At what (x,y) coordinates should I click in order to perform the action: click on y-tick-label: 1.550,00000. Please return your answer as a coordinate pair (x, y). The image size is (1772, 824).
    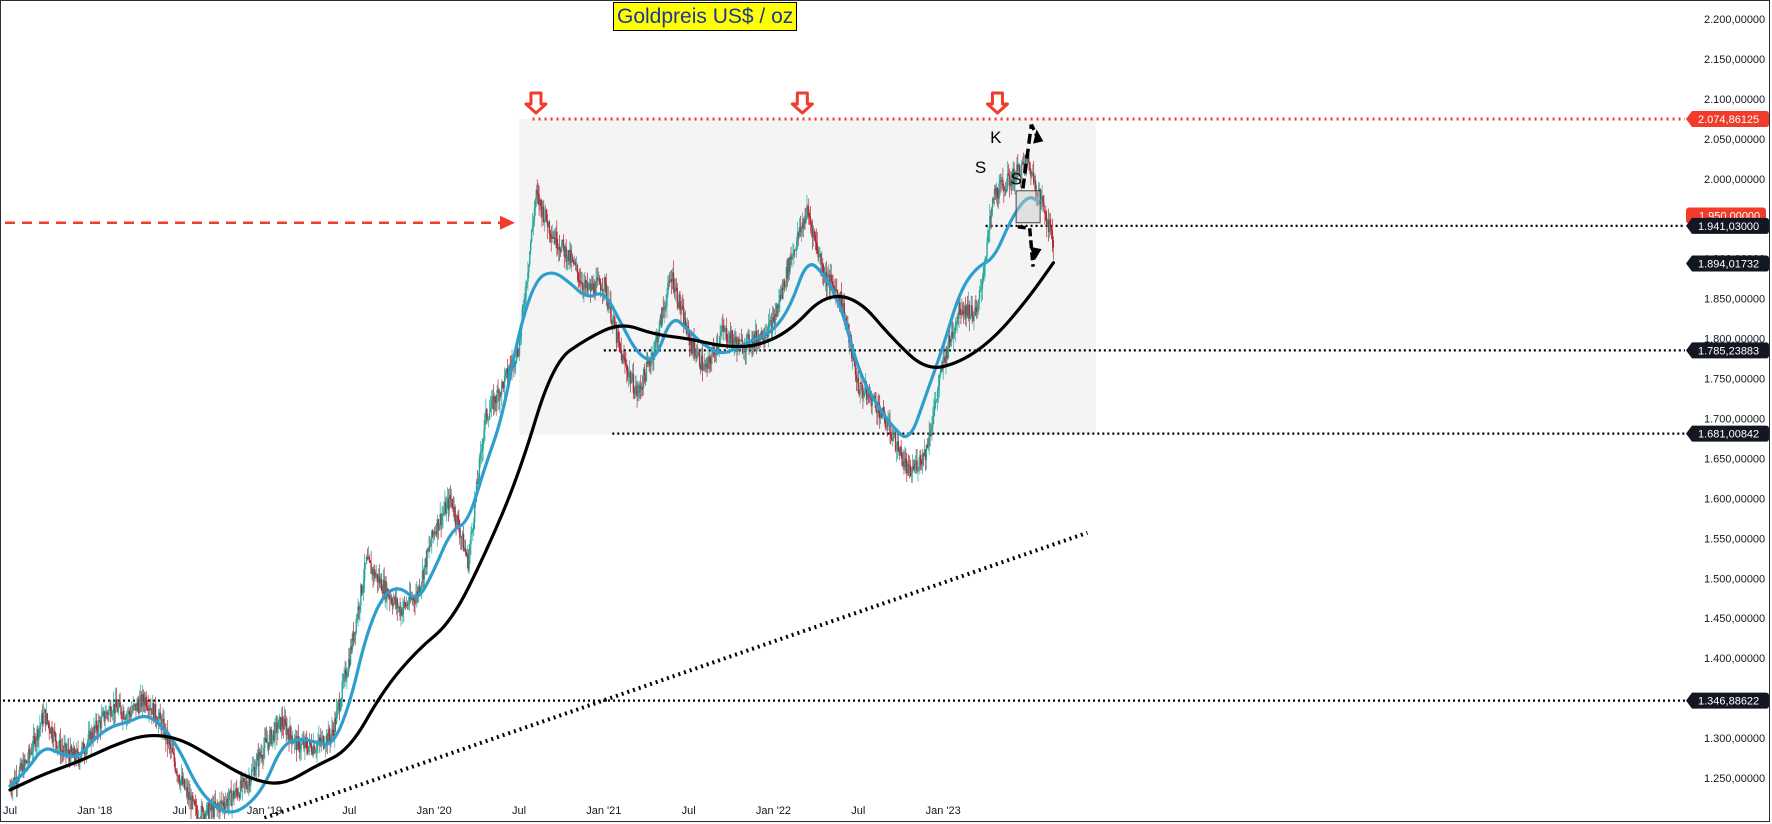
    Looking at the image, I should click on (1734, 539).